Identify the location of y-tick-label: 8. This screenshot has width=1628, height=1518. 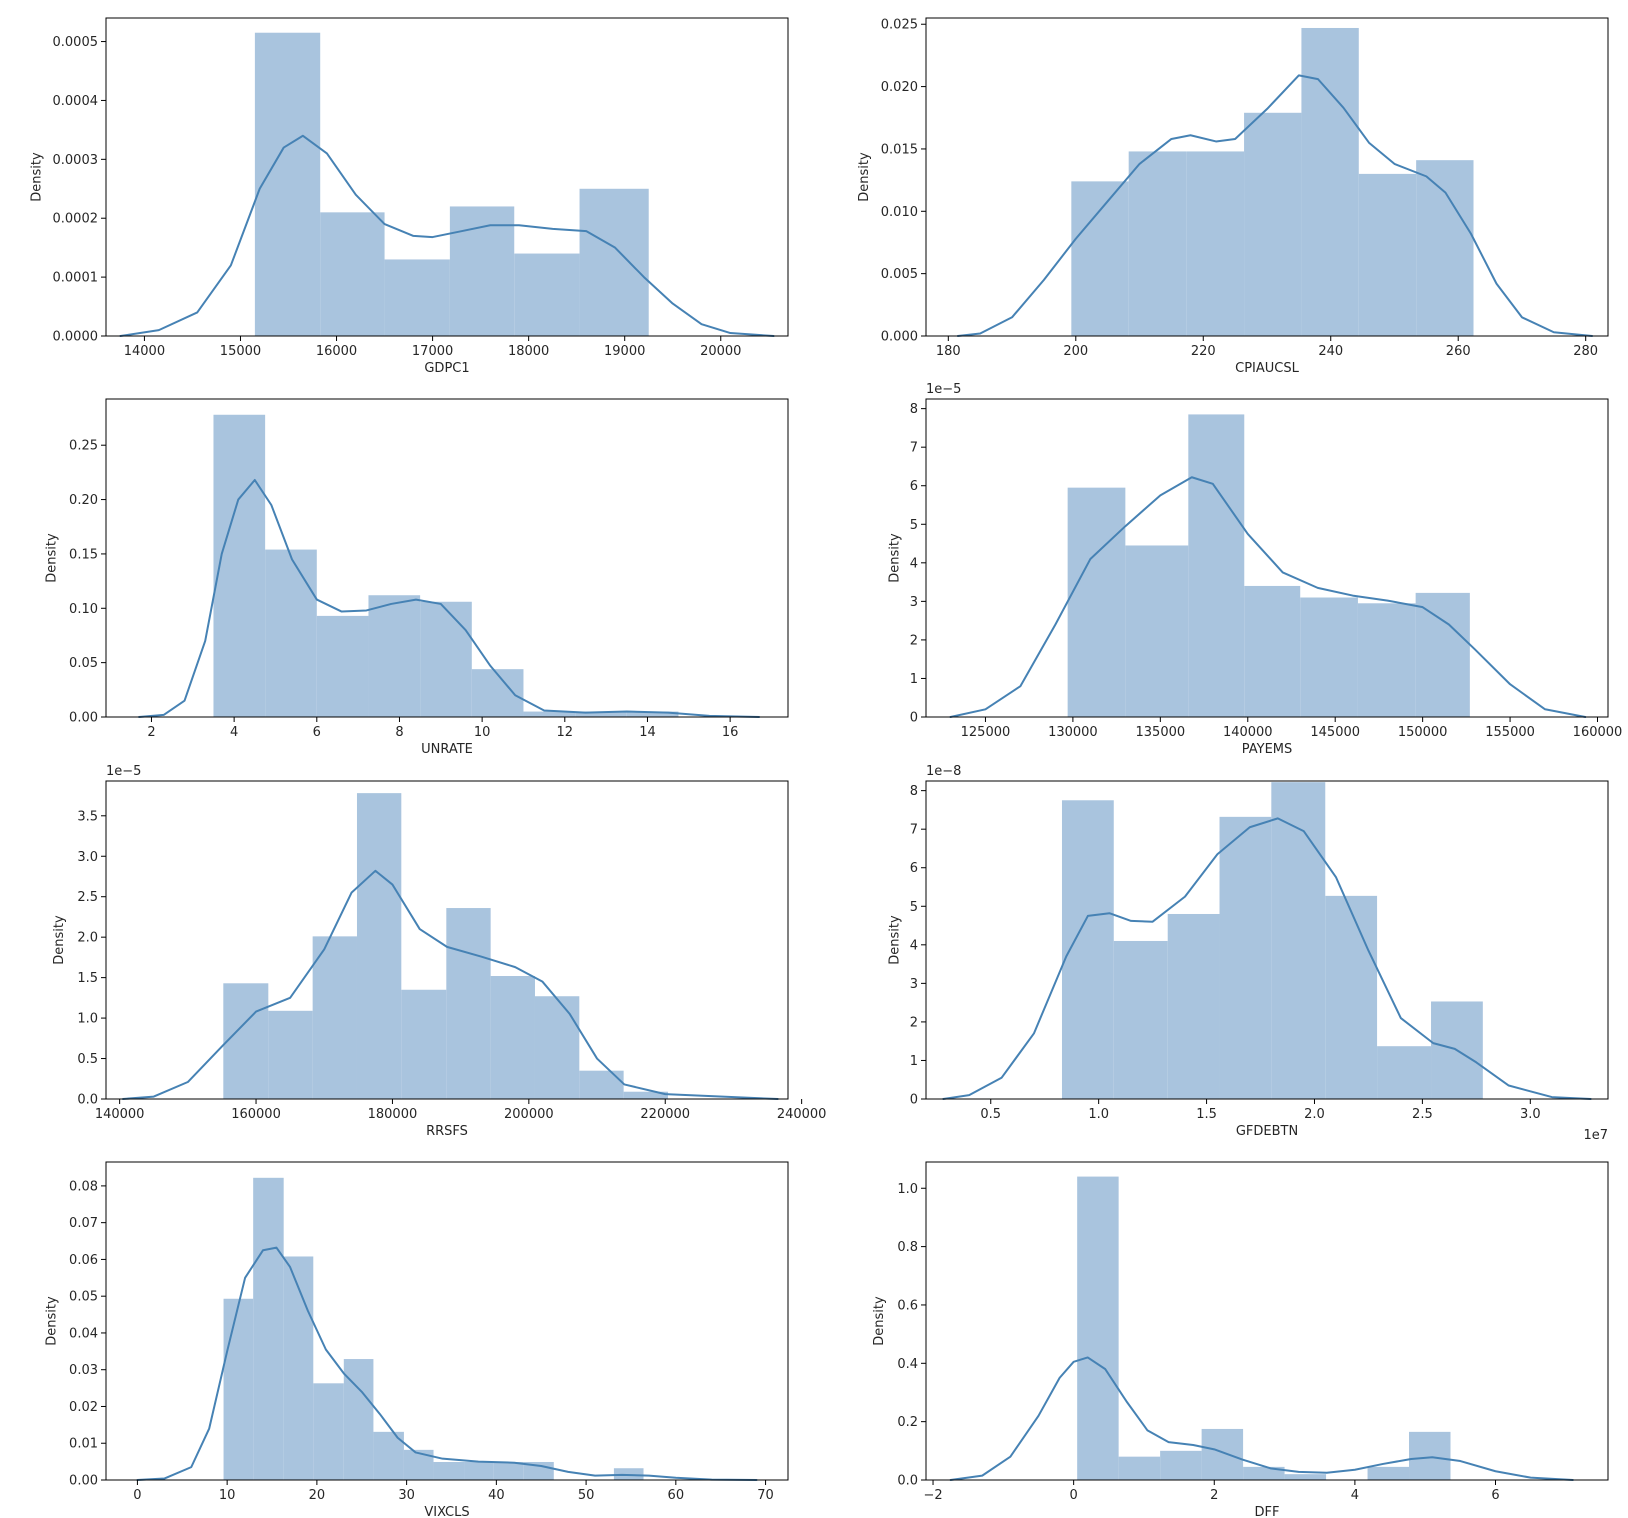
(914, 791).